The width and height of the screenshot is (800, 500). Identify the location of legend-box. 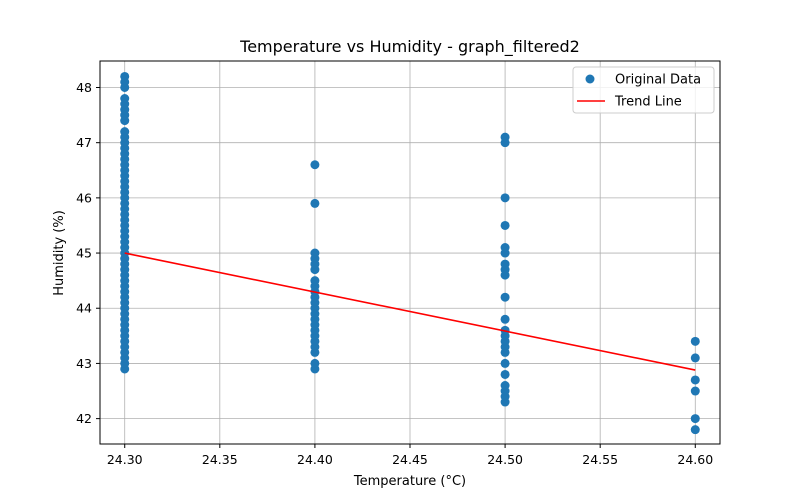
(643, 90).